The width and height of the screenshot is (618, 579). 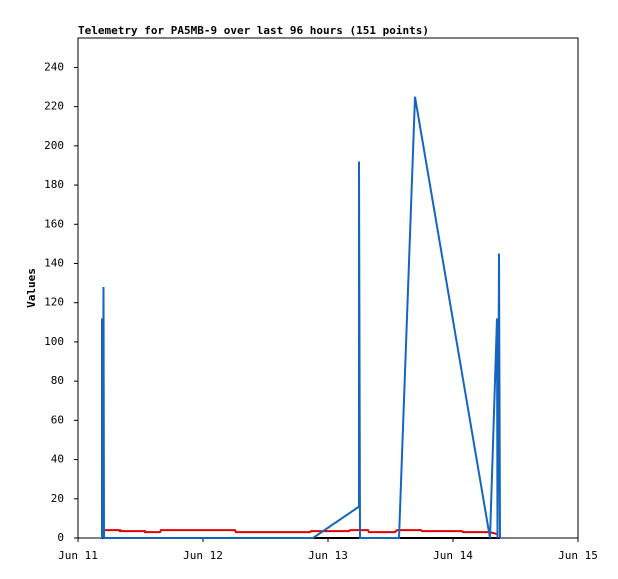 What do you see at coordinates (328, 555) in the screenshot?
I see `x-tick-label: Jun 13` at bounding box center [328, 555].